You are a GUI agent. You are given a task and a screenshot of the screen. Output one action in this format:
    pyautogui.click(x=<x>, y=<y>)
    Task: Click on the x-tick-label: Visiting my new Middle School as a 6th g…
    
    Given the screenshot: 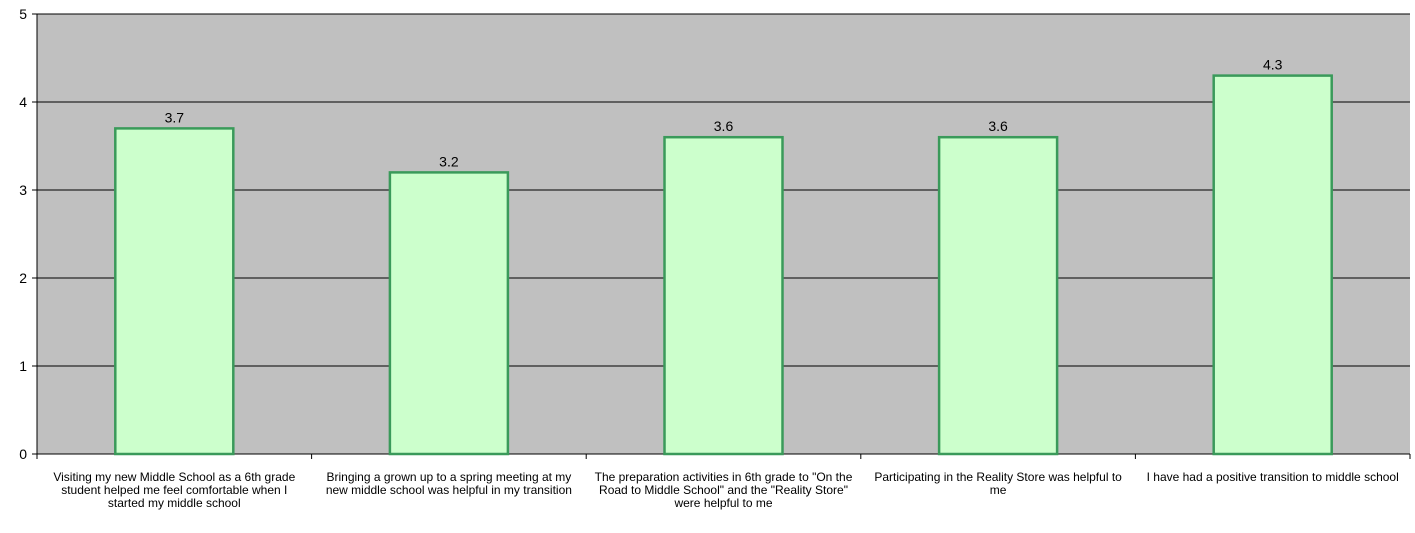 What is the action you would take?
    pyautogui.click(x=174, y=490)
    